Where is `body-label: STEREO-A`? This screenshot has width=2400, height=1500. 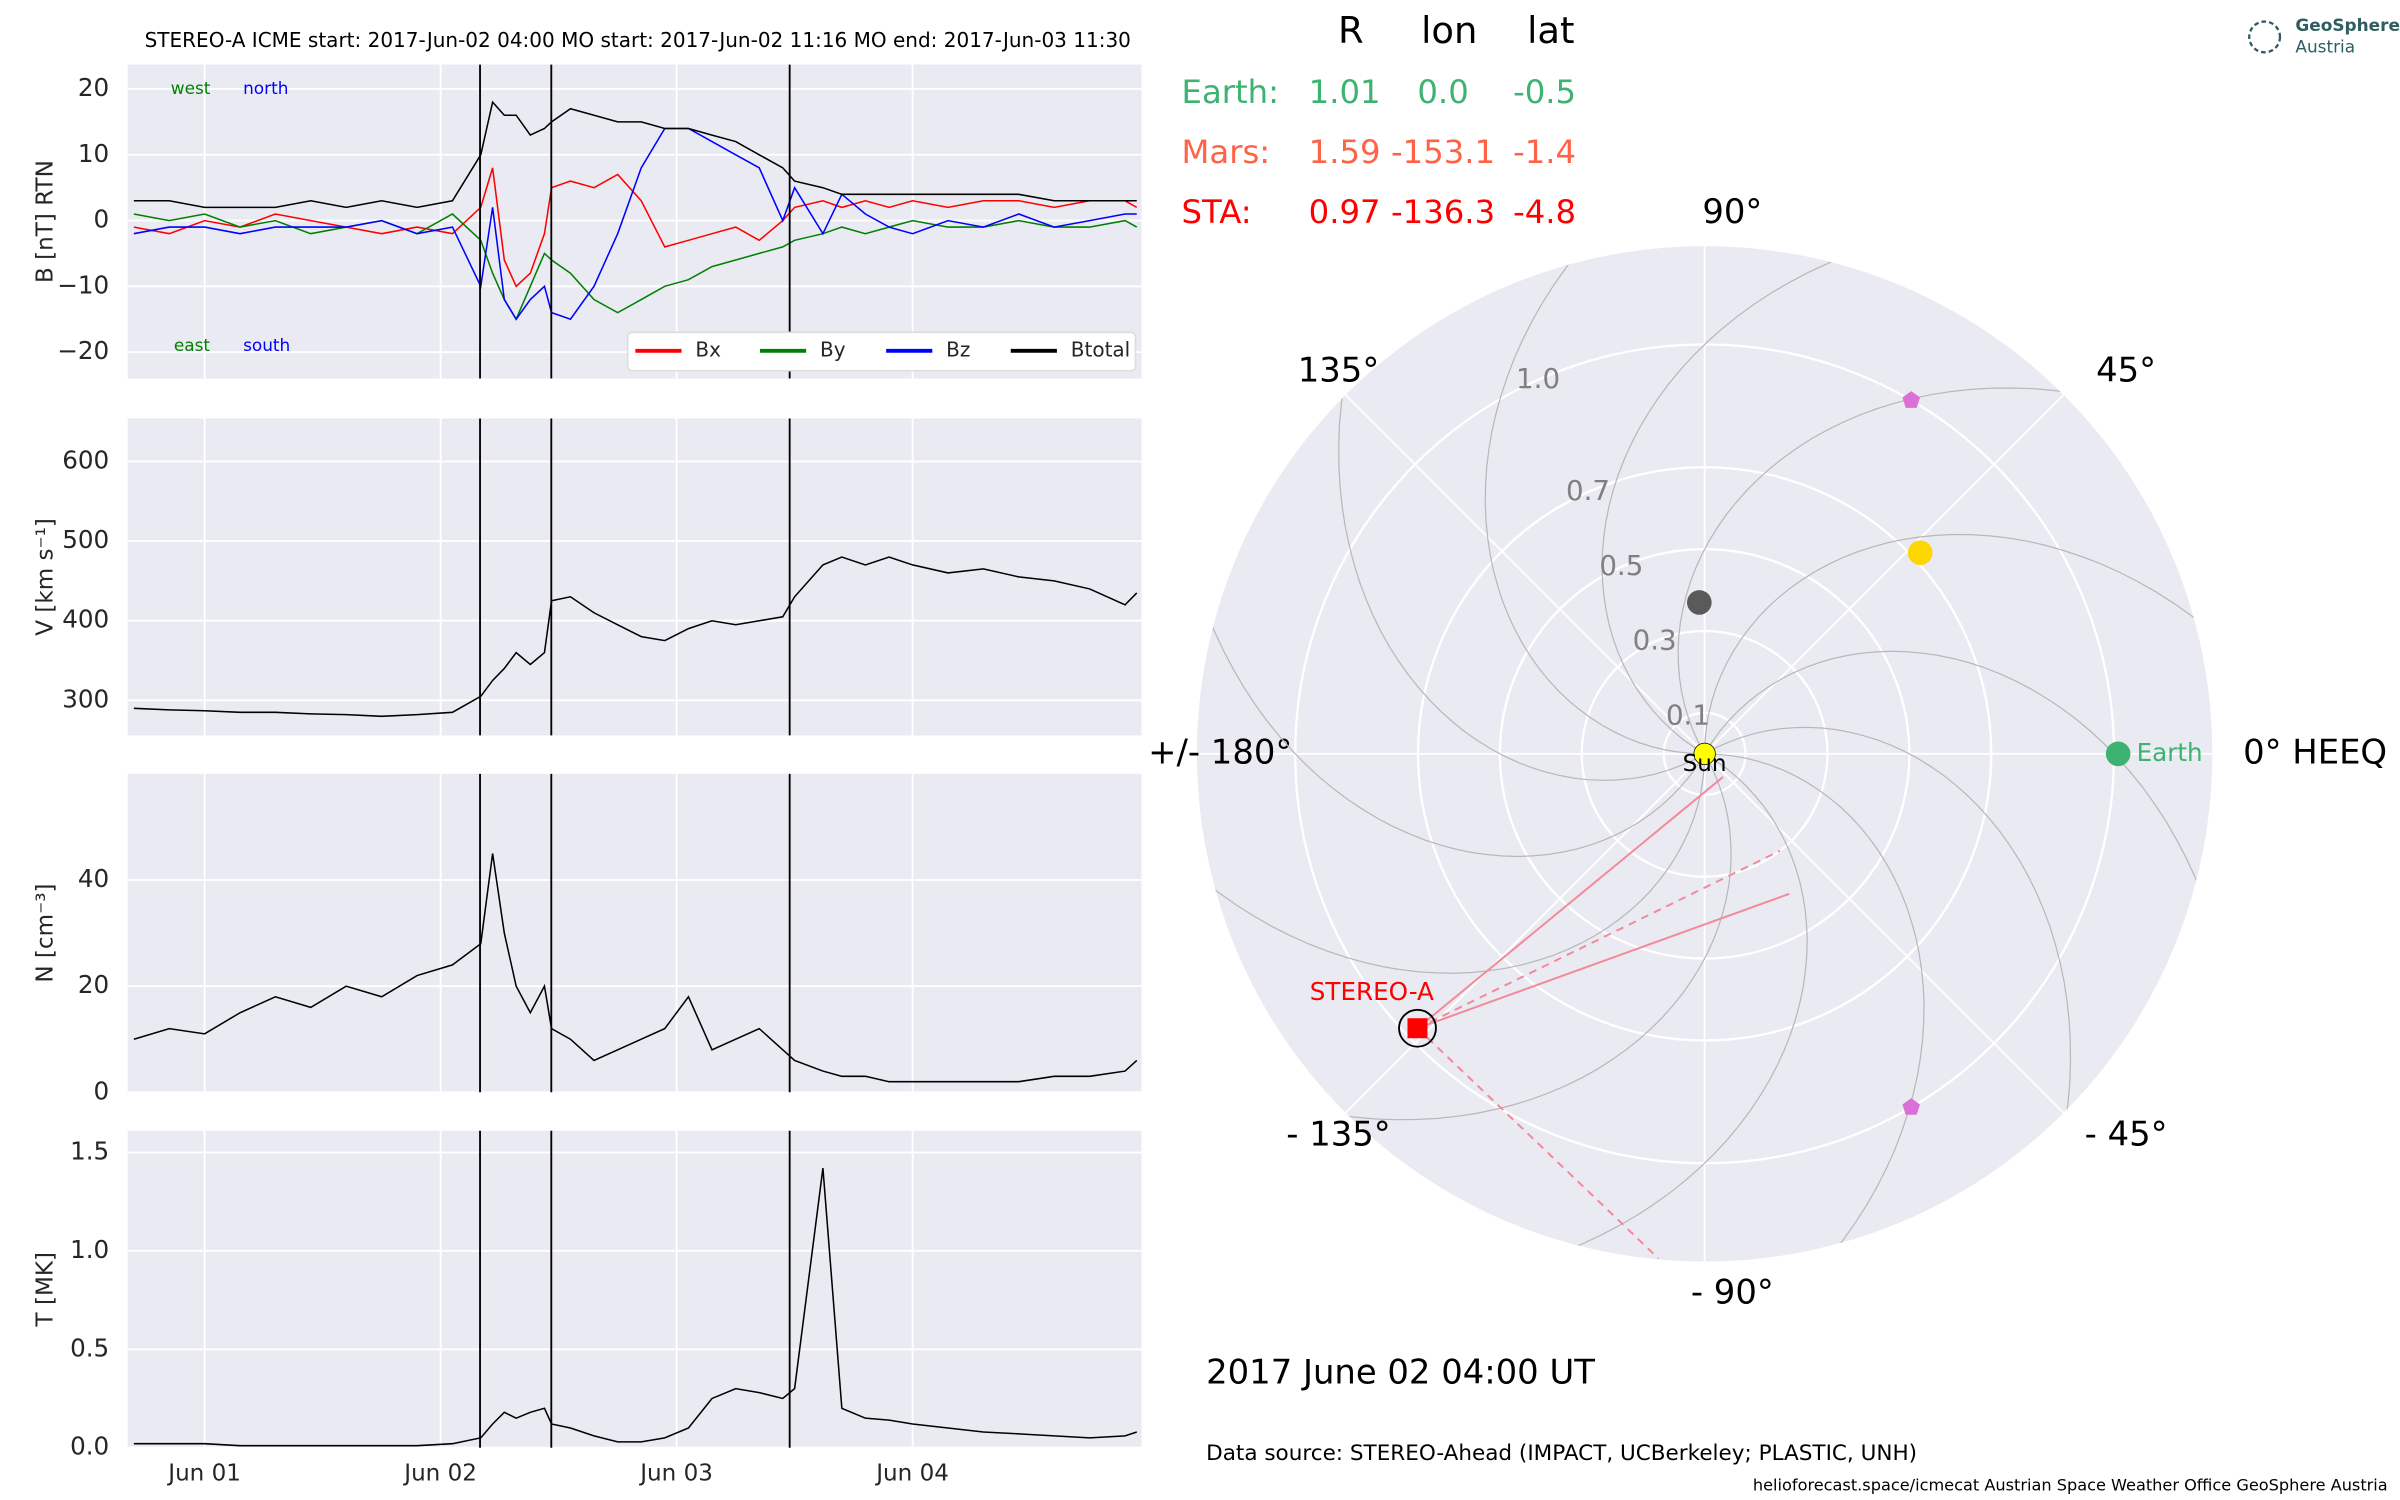 body-label: STEREO-A is located at coordinates (1372, 991).